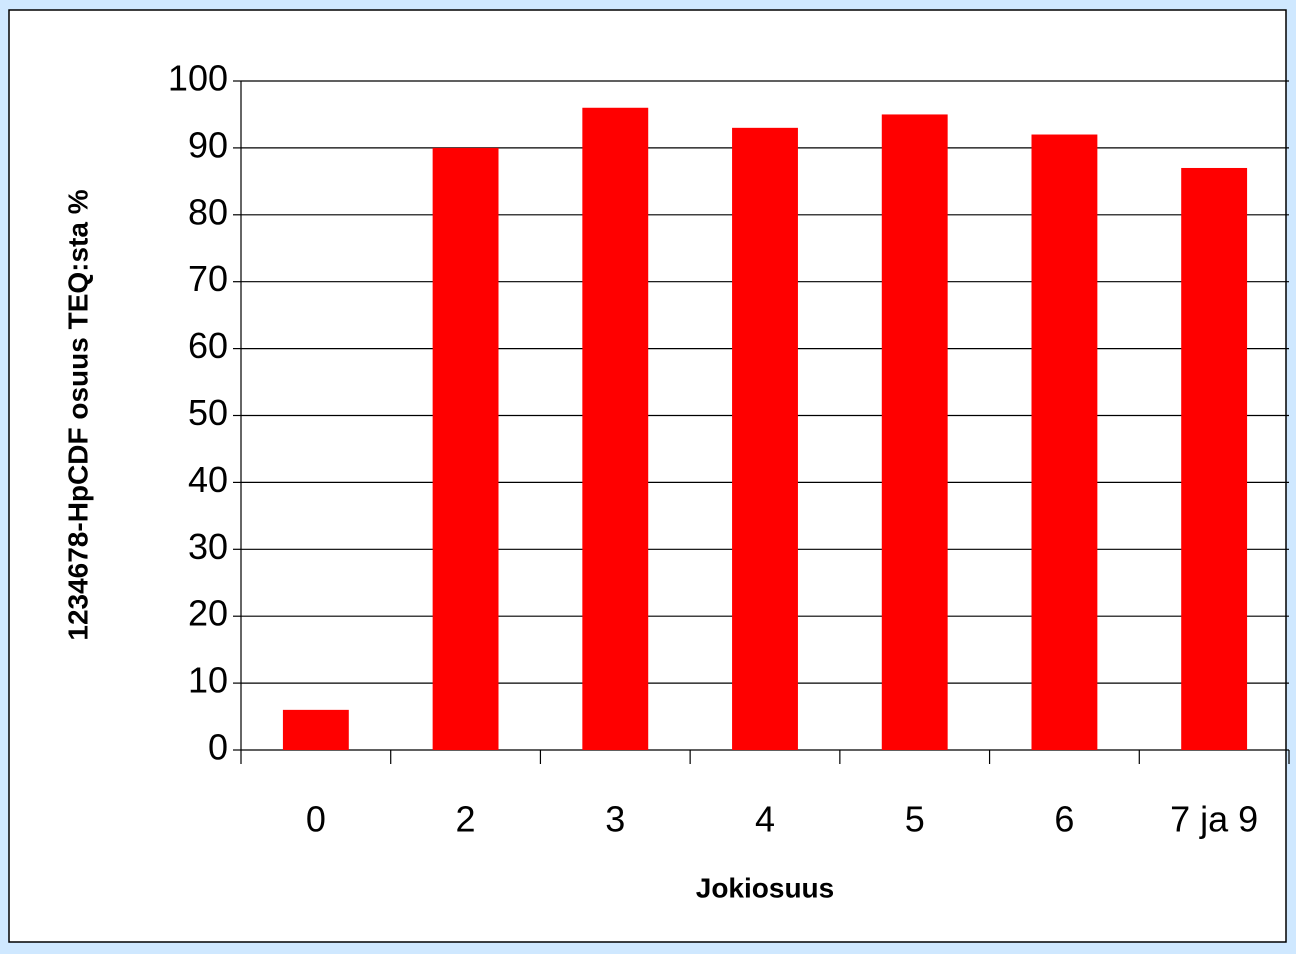  Describe the element at coordinates (1214, 819) in the screenshot. I see `x-tick-label: 7 ja 9` at that location.